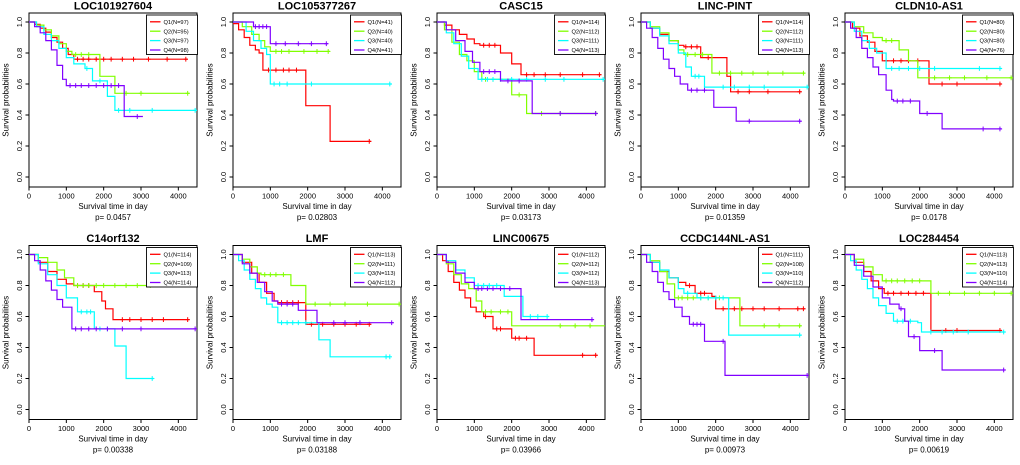 The height and width of the screenshot is (465, 1020). Describe the element at coordinates (725, 239) in the screenshot. I see `panel-title: CCDC144NL-AS1` at that location.